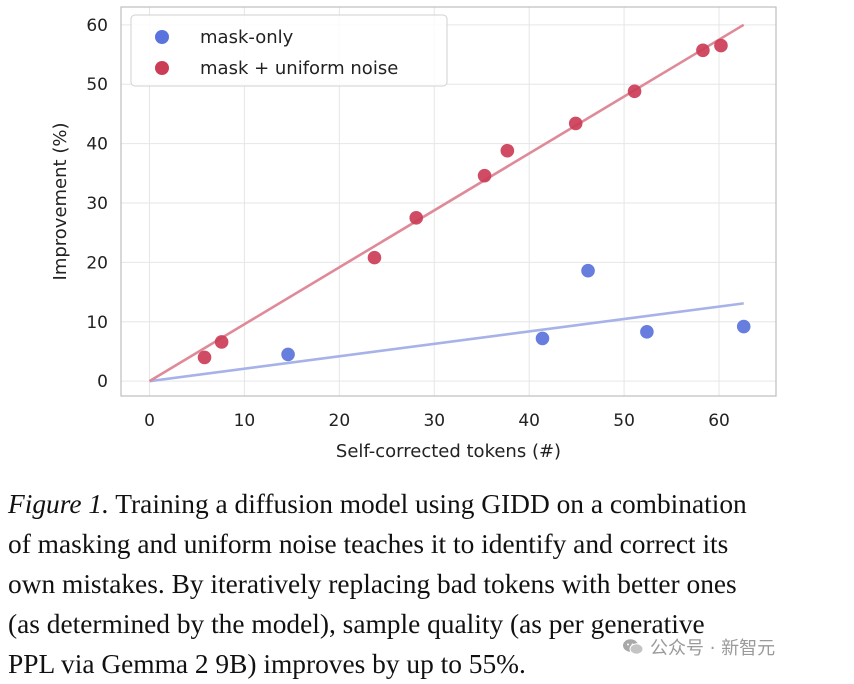 This screenshot has height=684, width=854. Describe the element at coordinates (713, 648) in the screenshot. I see `watermark-text: 公众号 · 新智元` at that location.